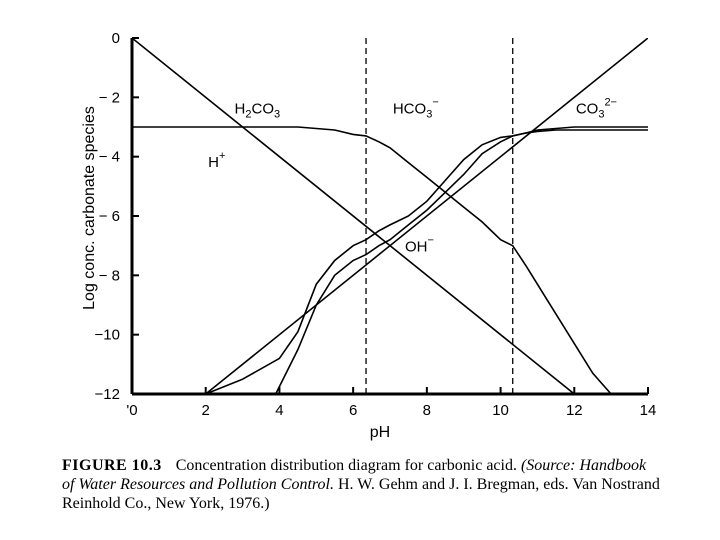 The height and width of the screenshot is (540, 720). I want to click on caption-source-prefix: (Source:, so click(548, 465).